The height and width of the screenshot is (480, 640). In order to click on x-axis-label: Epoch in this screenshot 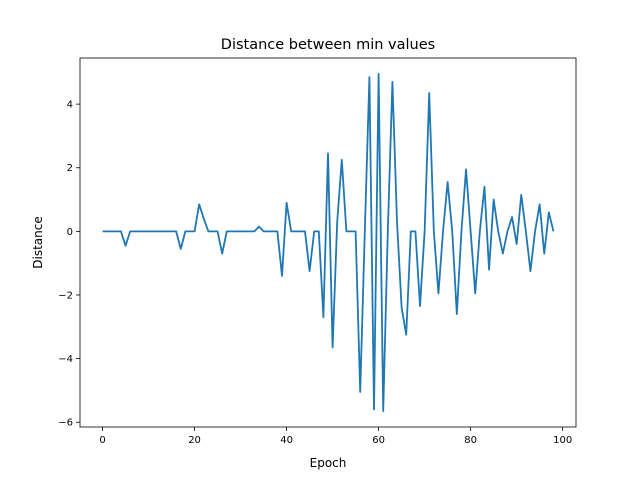, I will do `click(328, 463)`.